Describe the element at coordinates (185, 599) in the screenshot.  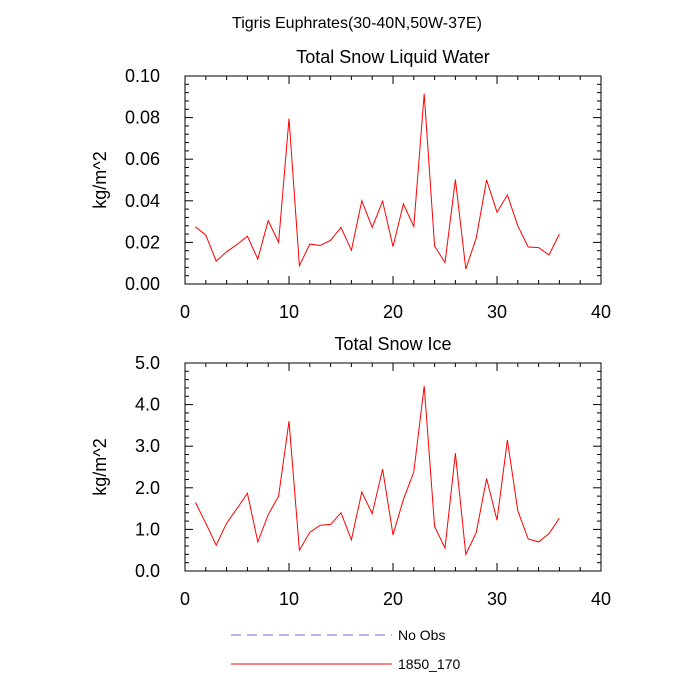
I see `chart-snow-ice-xtick-label: 0` at that location.